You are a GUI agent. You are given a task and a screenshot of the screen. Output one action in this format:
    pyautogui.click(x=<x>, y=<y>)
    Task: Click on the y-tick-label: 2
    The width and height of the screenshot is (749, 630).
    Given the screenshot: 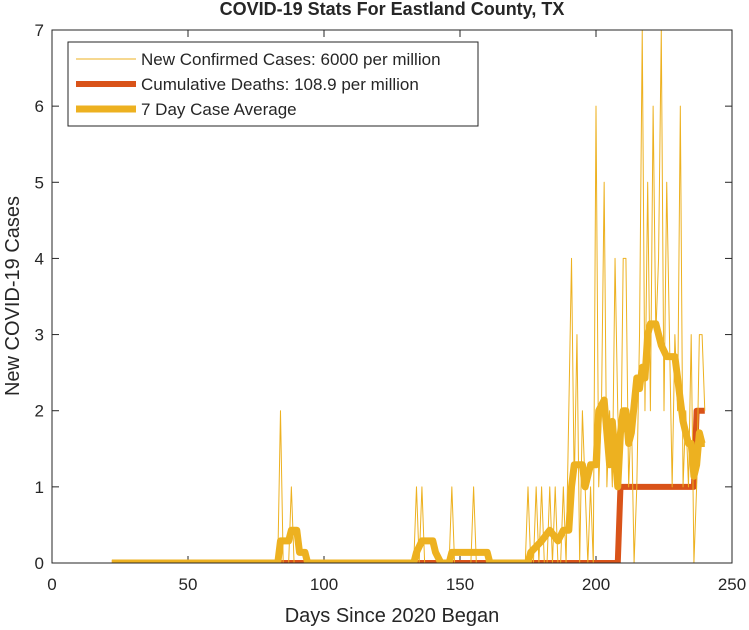 What is the action you would take?
    pyautogui.click(x=39, y=411)
    